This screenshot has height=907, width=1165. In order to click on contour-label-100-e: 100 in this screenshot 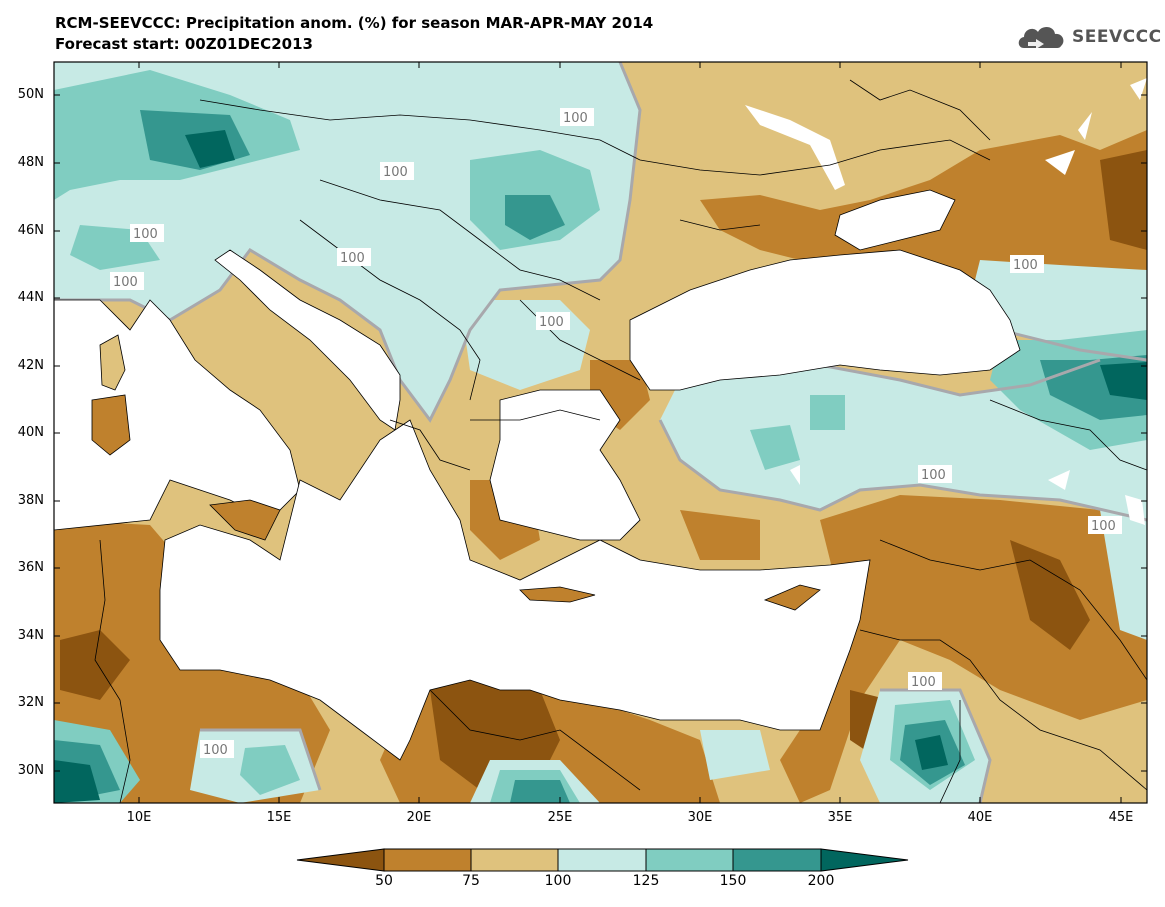, I will do `click(352, 258)`.